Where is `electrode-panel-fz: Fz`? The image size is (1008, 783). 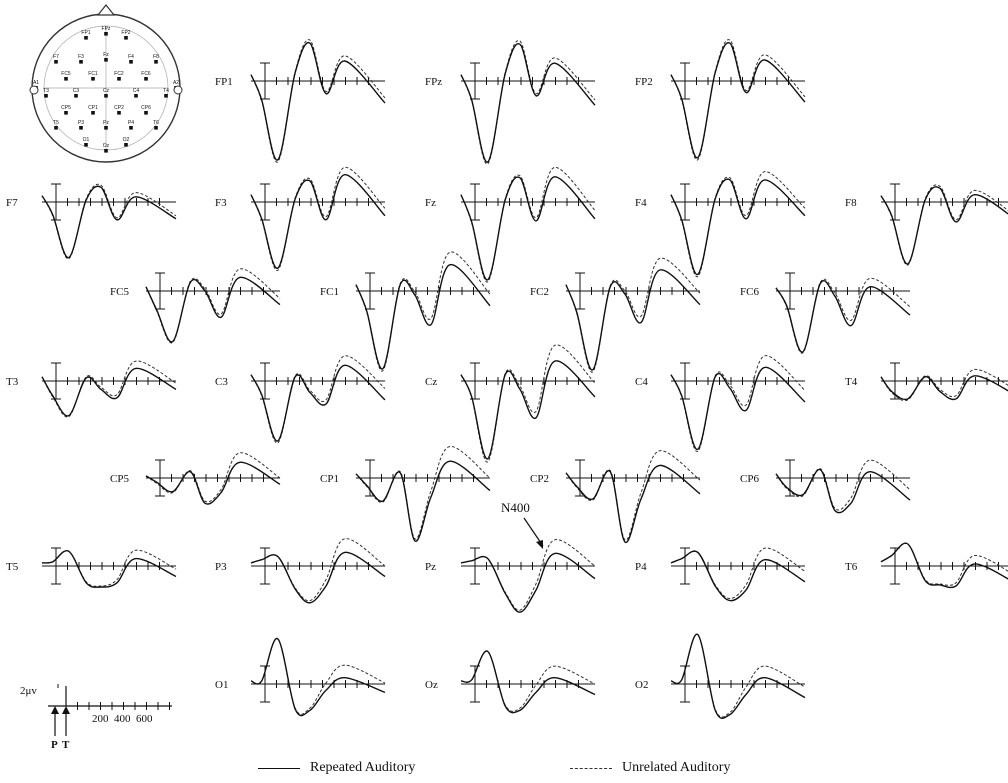 electrode-panel-fz: Fz is located at coordinates (510, 224).